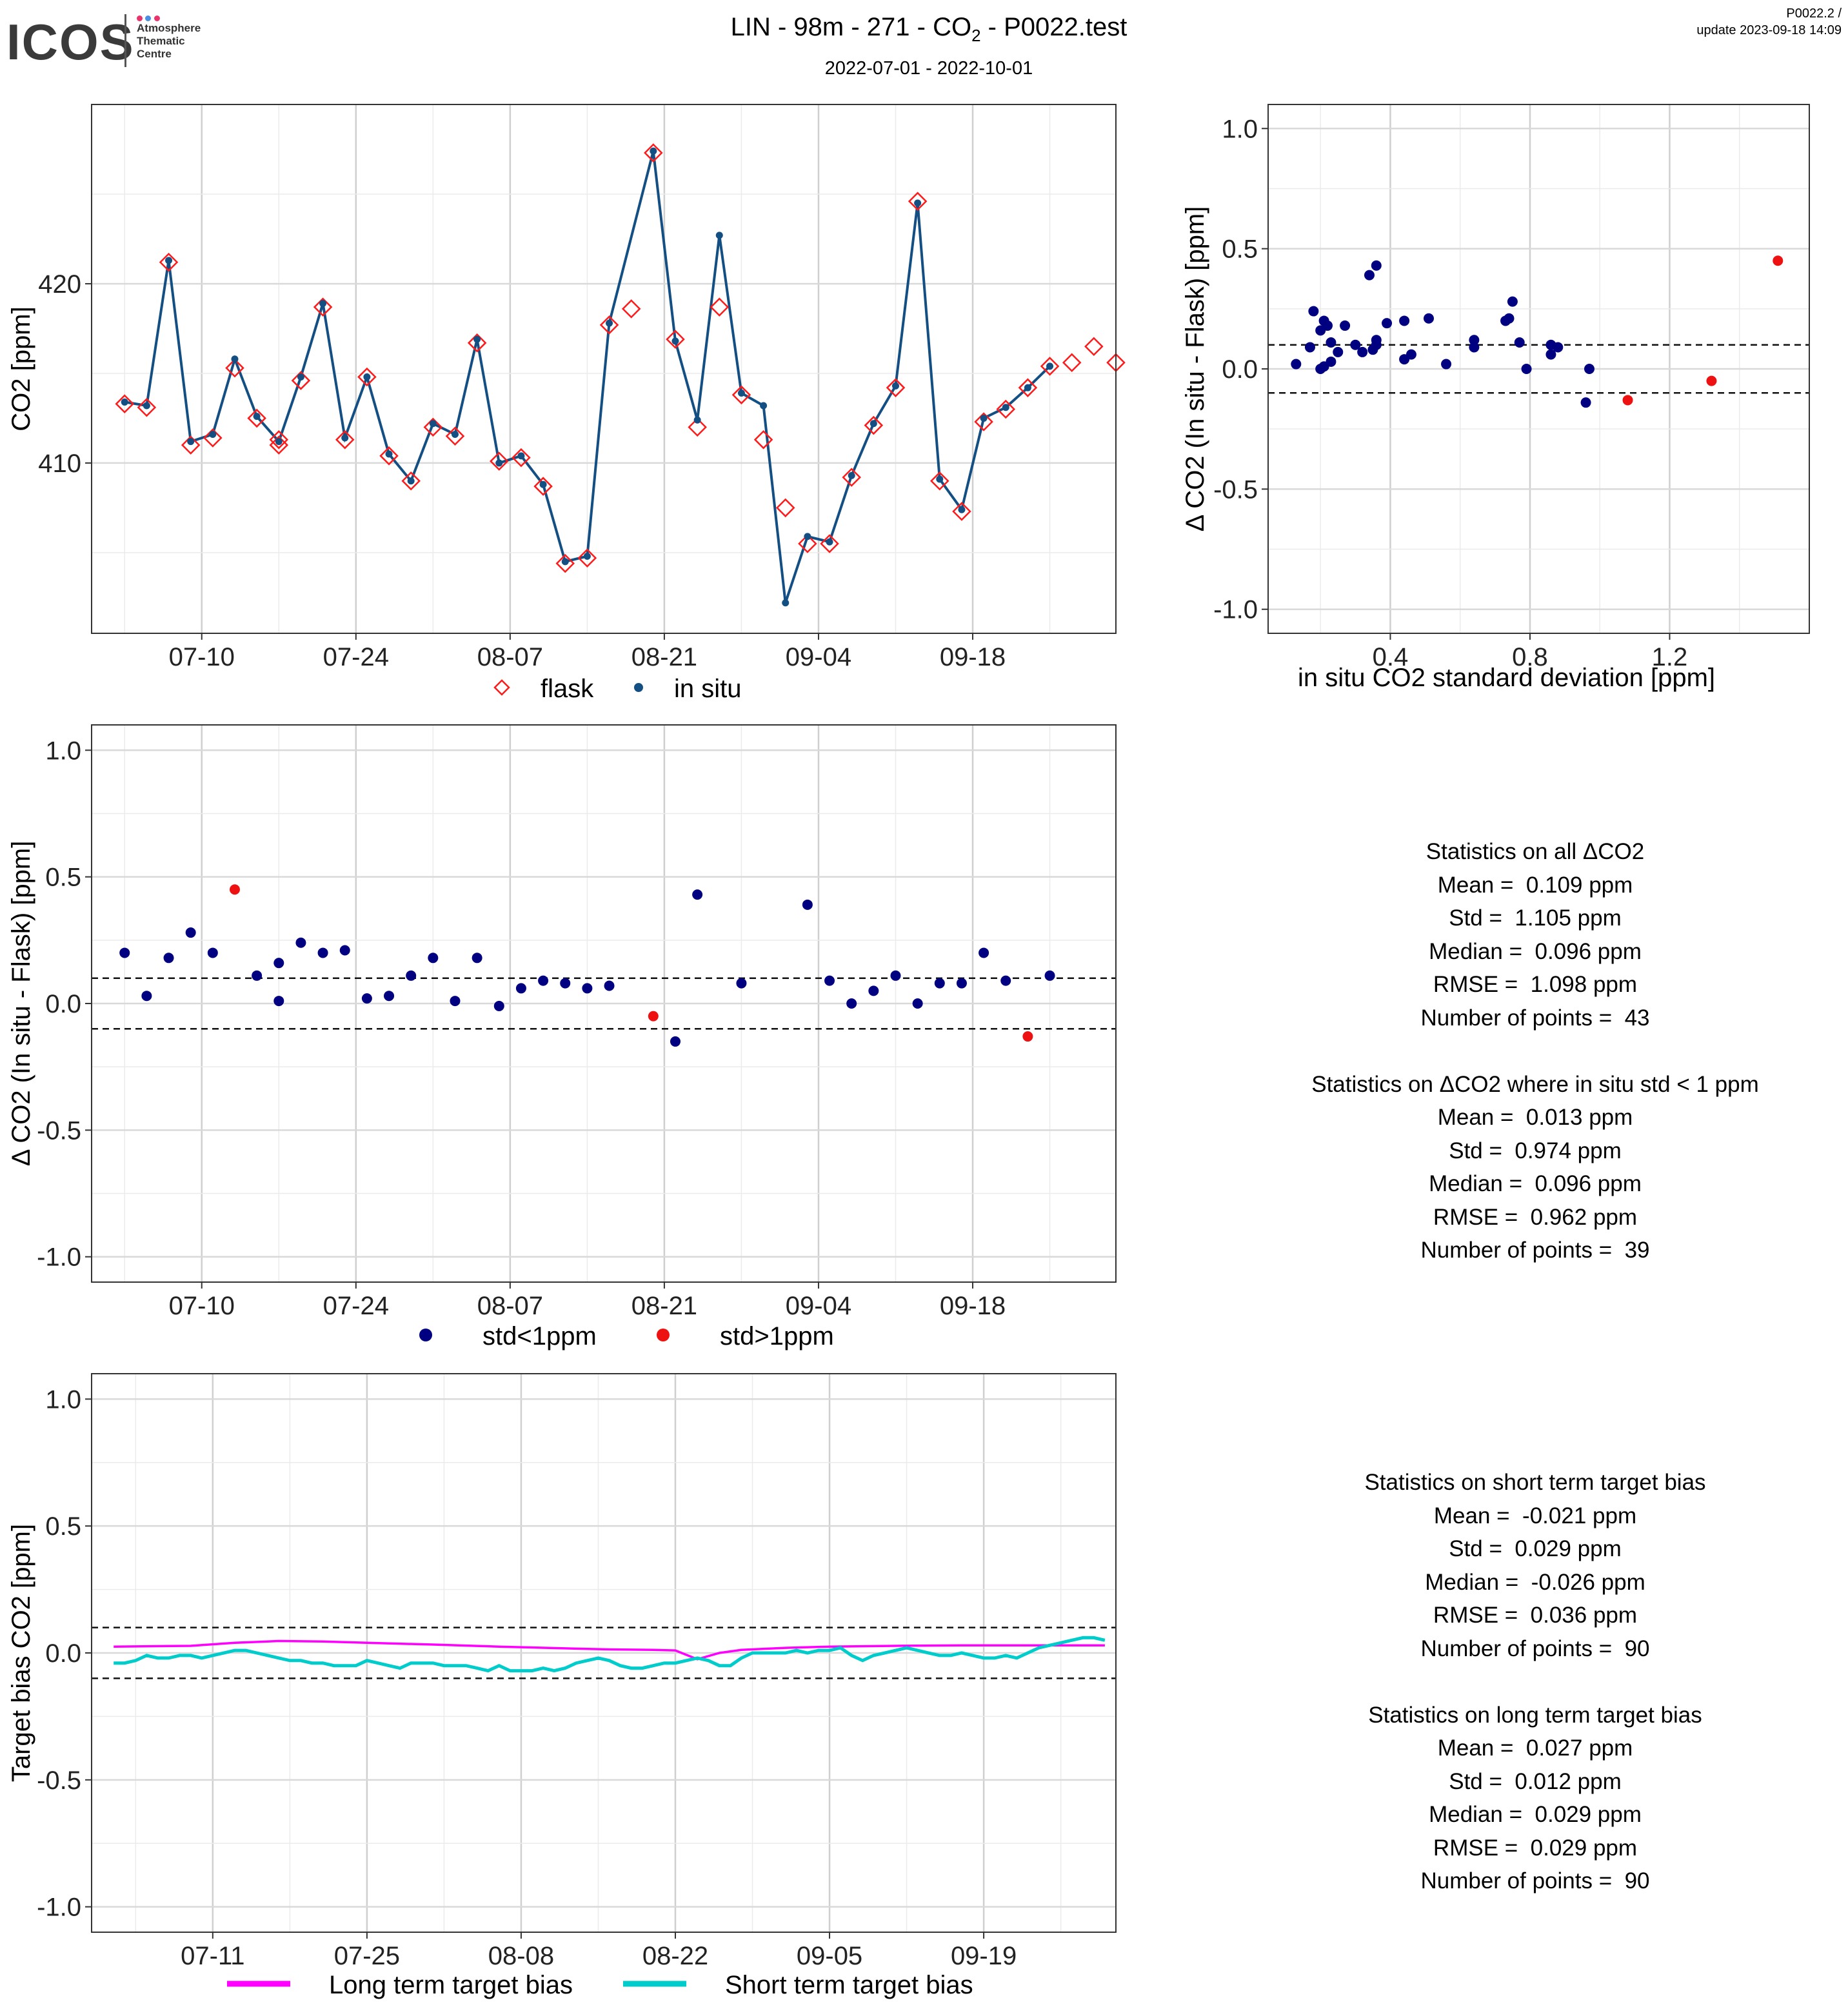 The height and width of the screenshot is (2007, 1848). I want to click on x-tick-label: 07-24, so click(356, 1306).